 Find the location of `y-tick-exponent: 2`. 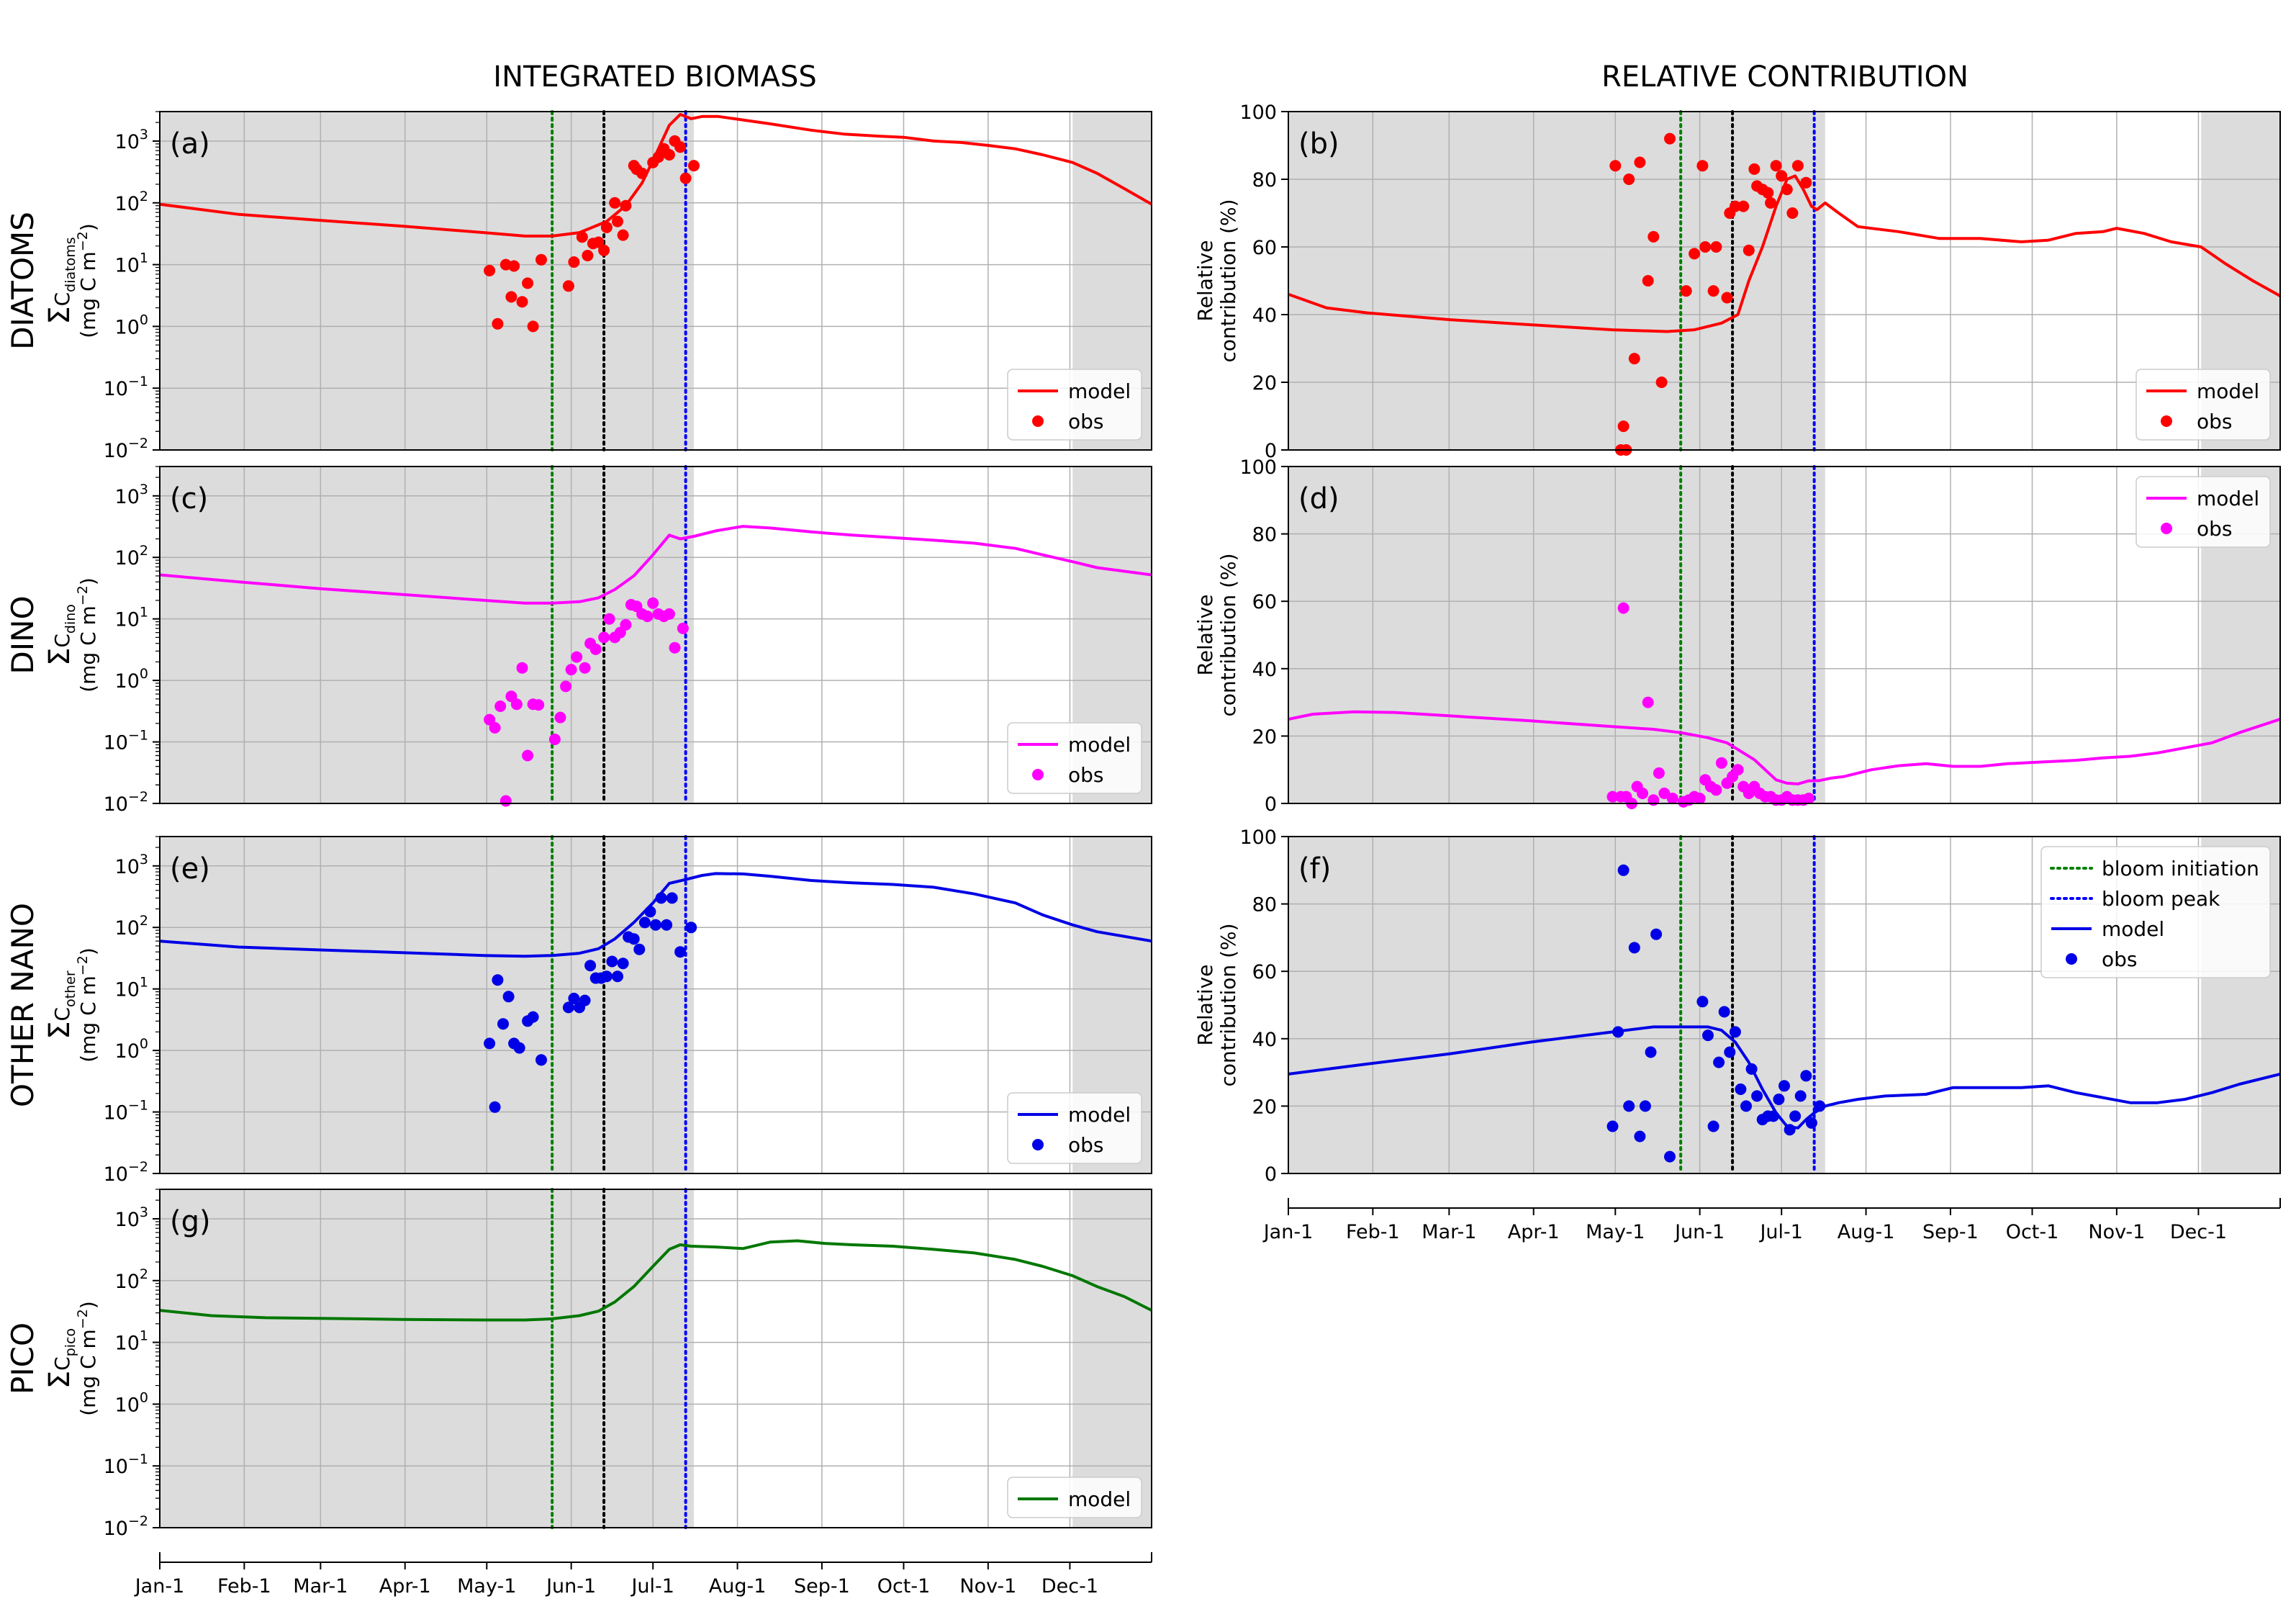

y-tick-exponent: 2 is located at coordinates (144, 1274).